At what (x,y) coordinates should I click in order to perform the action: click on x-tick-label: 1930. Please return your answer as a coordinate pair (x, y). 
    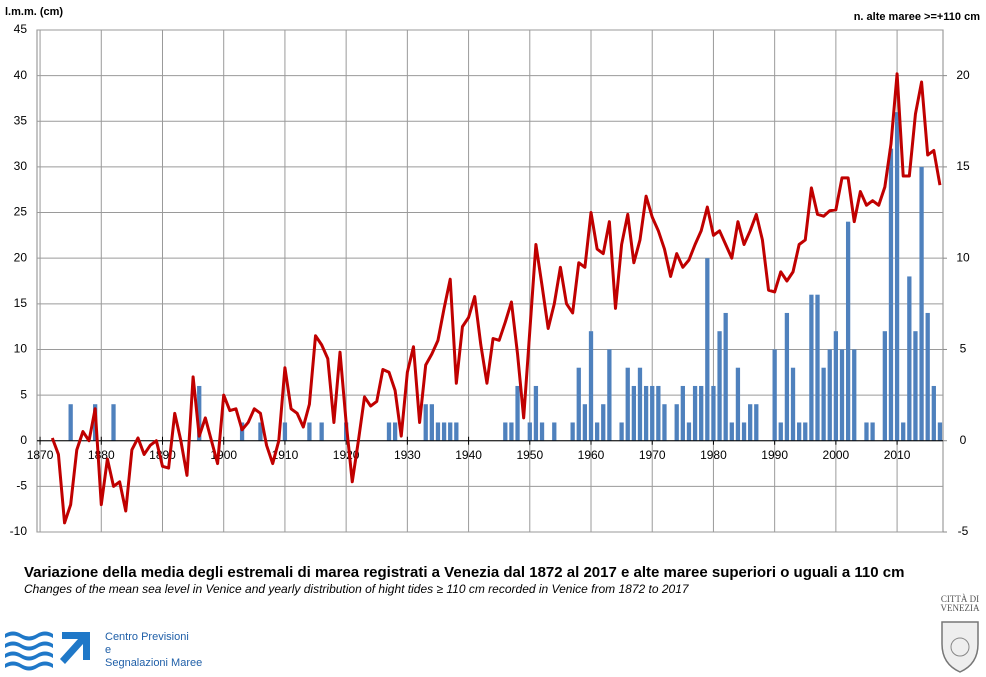
    Looking at the image, I should click on (407, 455).